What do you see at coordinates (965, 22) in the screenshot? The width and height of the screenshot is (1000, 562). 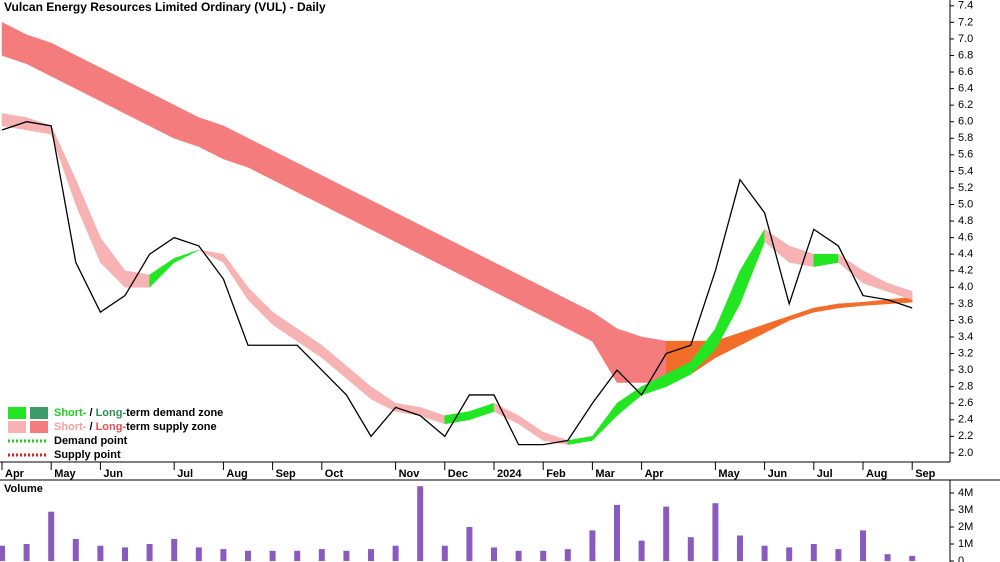 I see `y-tick-label: 7.2` at bounding box center [965, 22].